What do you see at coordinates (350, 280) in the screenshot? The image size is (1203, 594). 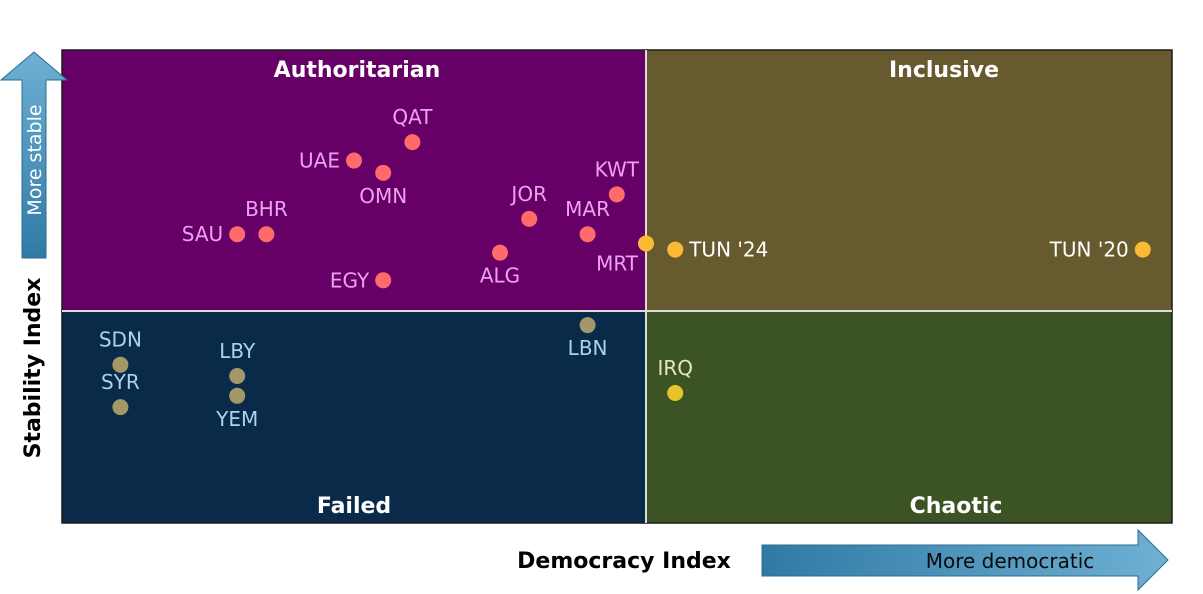 I see `point-label-egy: EGY` at bounding box center [350, 280].